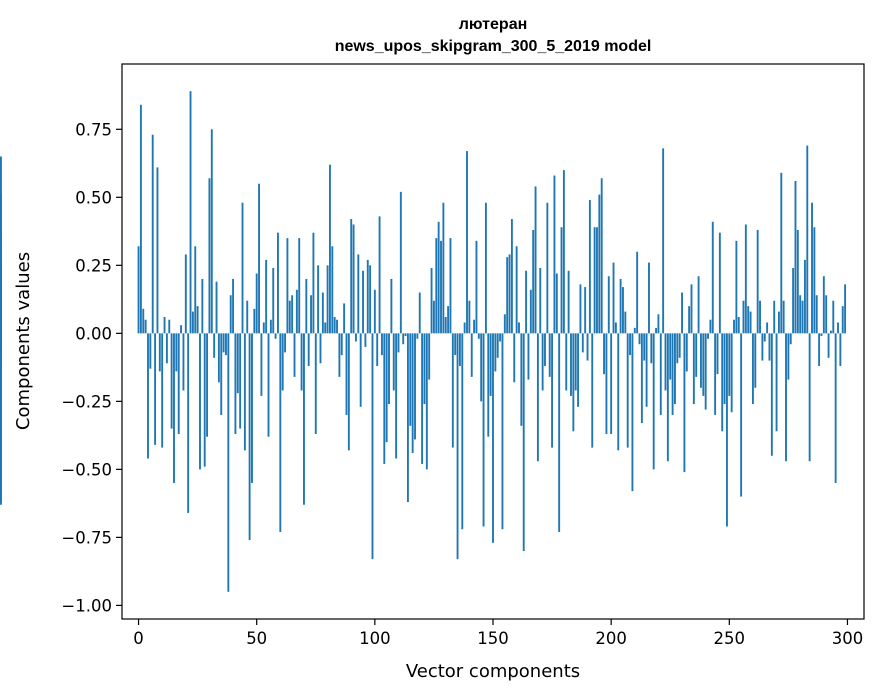 This screenshot has width=880, height=696. I want to click on y-axis-label: Components values, so click(23, 341).